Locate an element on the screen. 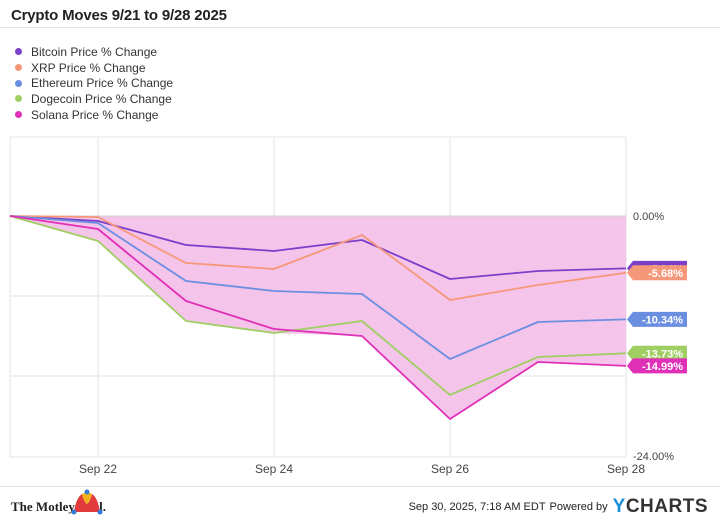  legend-label-bitcoin: Bitcoin Price % Change is located at coordinates (94, 51).